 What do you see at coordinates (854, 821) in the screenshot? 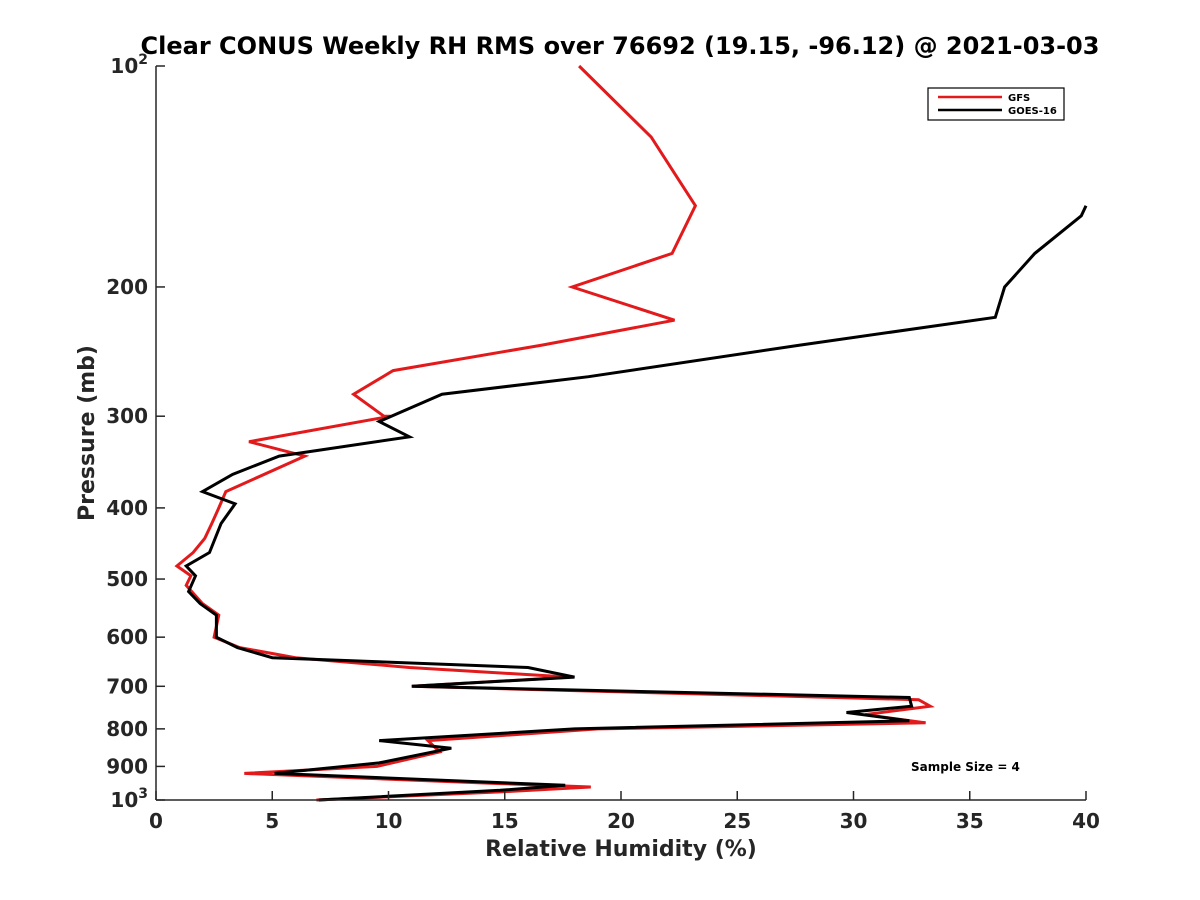
I see `x-tick-label: 30` at bounding box center [854, 821].